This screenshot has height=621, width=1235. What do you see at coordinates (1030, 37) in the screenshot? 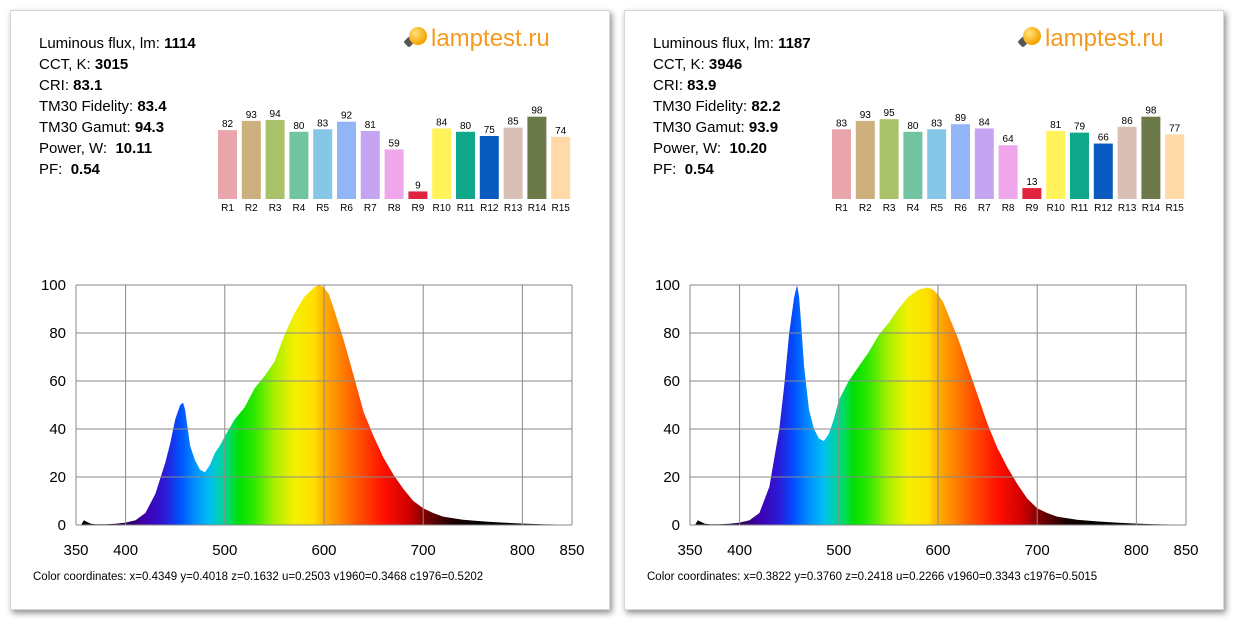
I see `bulb-icon` at bounding box center [1030, 37].